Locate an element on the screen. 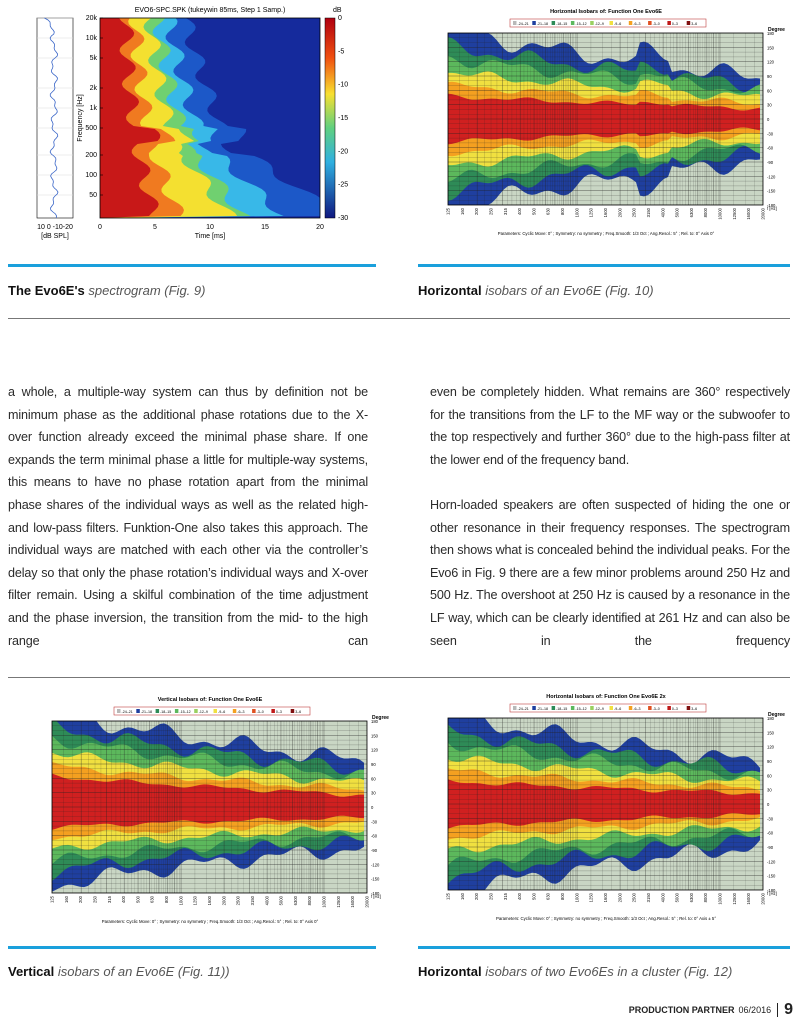 Image resolution: width=805 pixels, height=1023 pixels. footer: PRODUCTION PARTNER 06/2016 9 is located at coordinates (711, 1010).